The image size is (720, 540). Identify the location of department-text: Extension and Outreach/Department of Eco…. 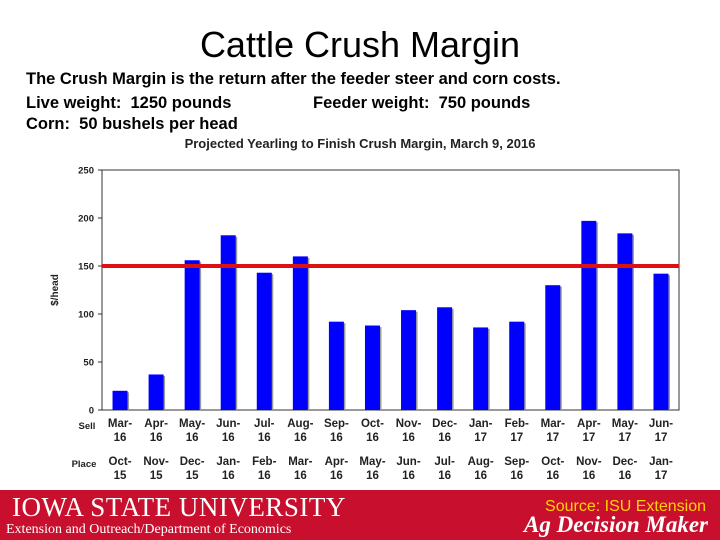
(149, 529).